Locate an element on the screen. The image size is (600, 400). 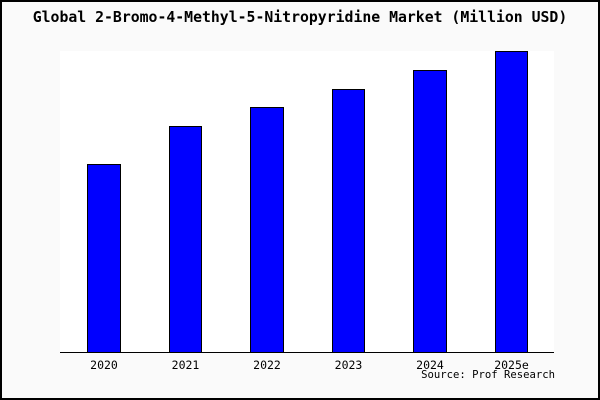
bar-2020 is located at coordinates (104, 257).